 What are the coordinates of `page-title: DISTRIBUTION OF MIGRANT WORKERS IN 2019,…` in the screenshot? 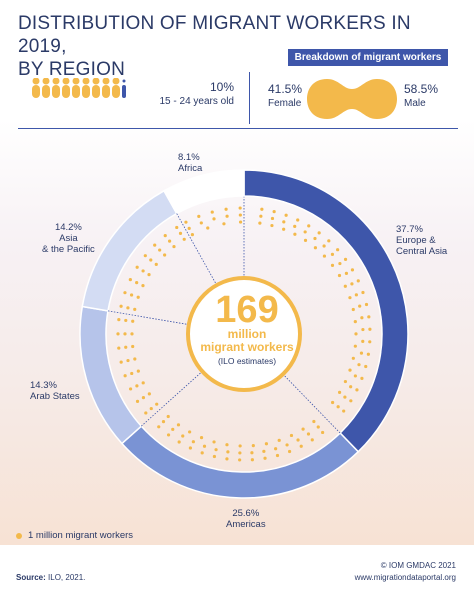 It's located at (238, 46).